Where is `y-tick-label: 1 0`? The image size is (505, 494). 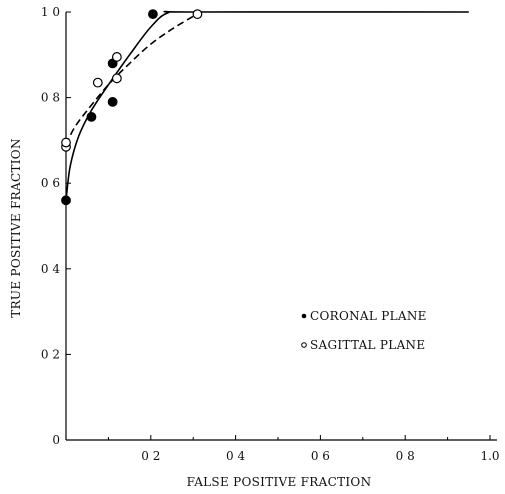
y-tick-label: 1 0 is located at coordinates (50, 12).